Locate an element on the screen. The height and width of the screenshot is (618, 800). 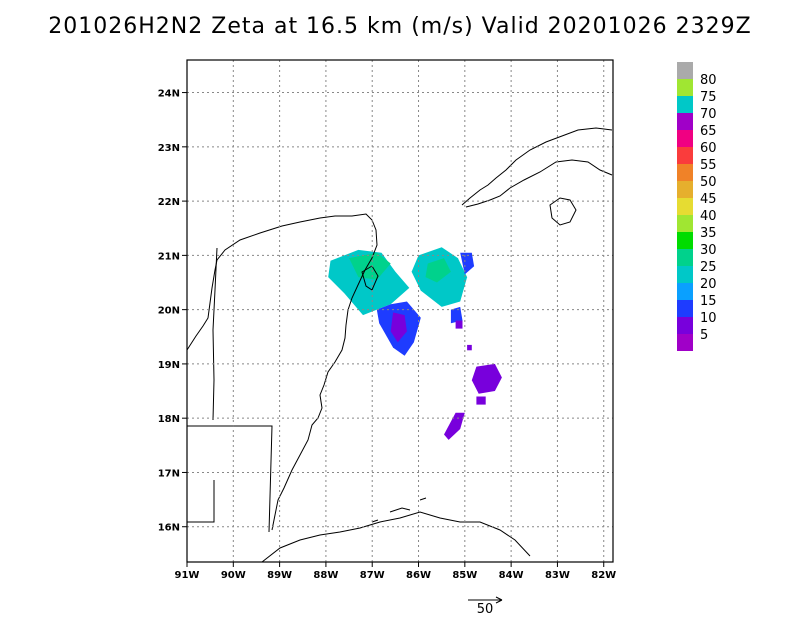
lon-tick-label: 84W is located at coordinates (511, 575).